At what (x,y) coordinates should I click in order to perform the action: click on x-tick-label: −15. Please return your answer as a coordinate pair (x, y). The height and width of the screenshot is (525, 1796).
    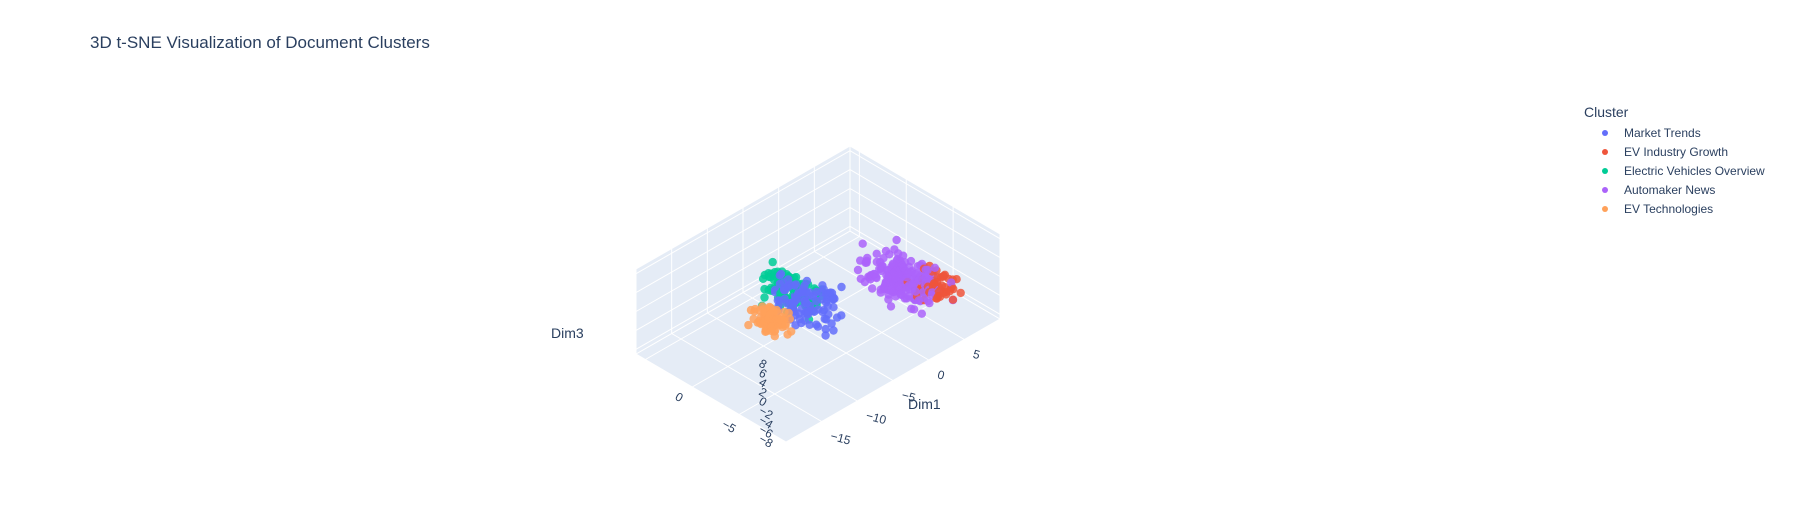
    Looking at the image, I should click on (841, 438).